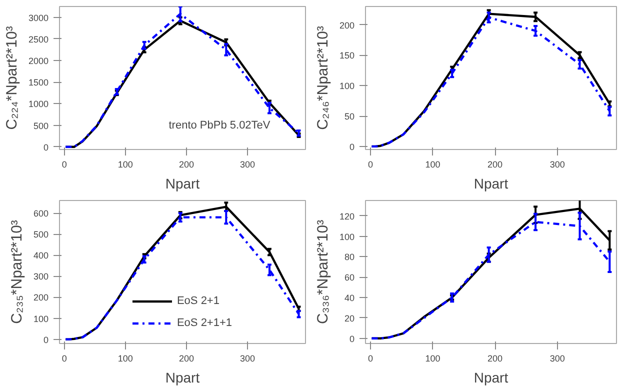  I want to click on y-tick-label: 1500, so click(38, 83).